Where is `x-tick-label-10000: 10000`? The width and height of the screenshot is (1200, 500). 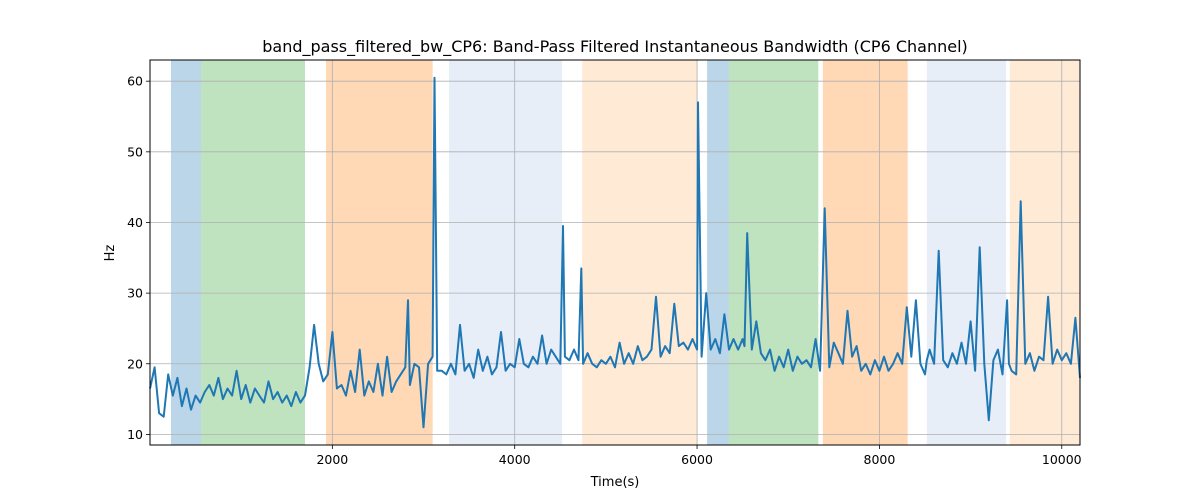 x-tick-label-10000: 10000 is located at coordinates (1062, 459).